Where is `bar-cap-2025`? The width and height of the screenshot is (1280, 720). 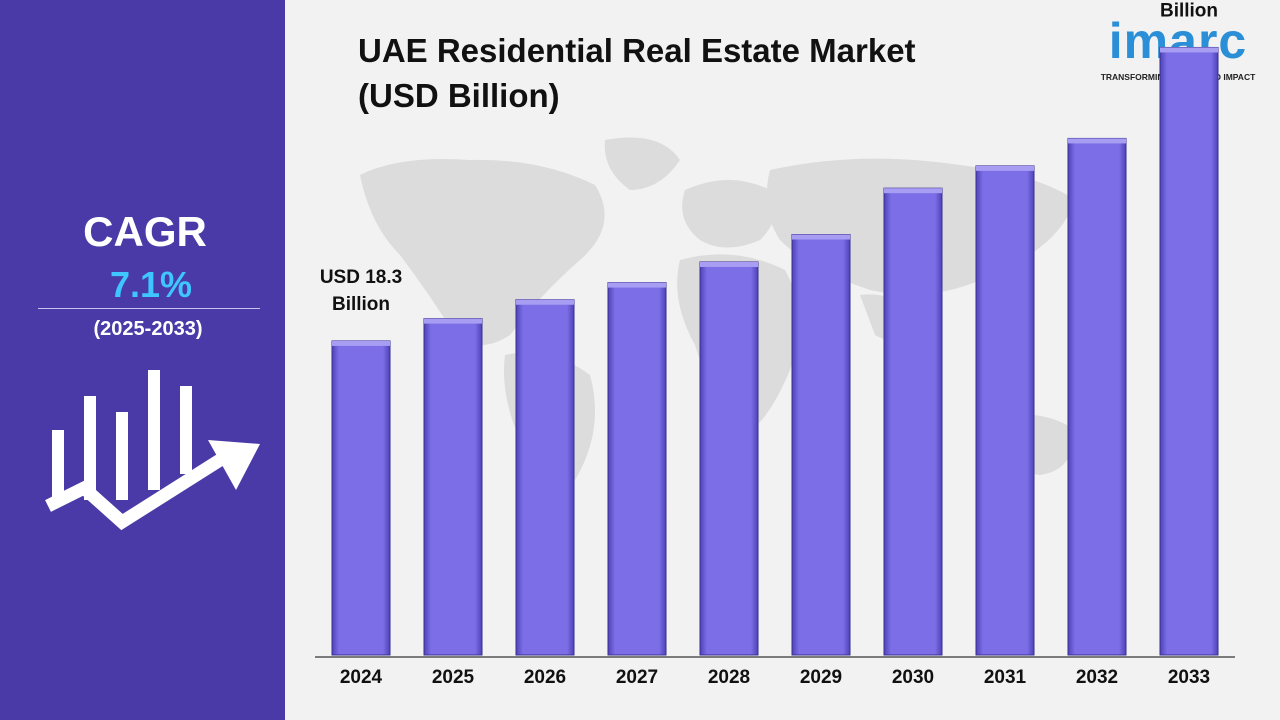
bar-cap-2025 is located at coordinates (453, 321).